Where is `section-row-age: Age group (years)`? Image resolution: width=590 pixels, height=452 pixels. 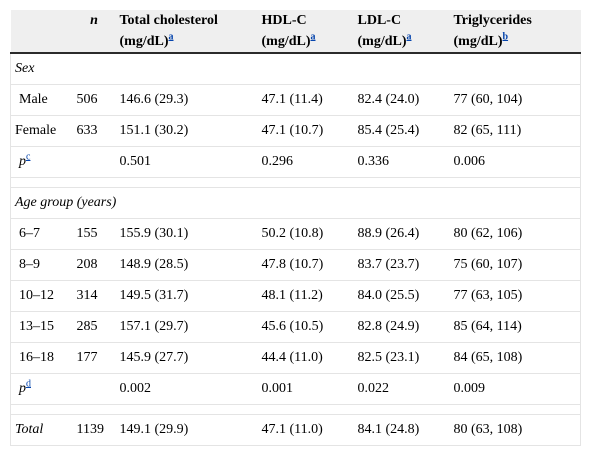
section-row-age: Age group (years) is located at coordinates (295, 203).